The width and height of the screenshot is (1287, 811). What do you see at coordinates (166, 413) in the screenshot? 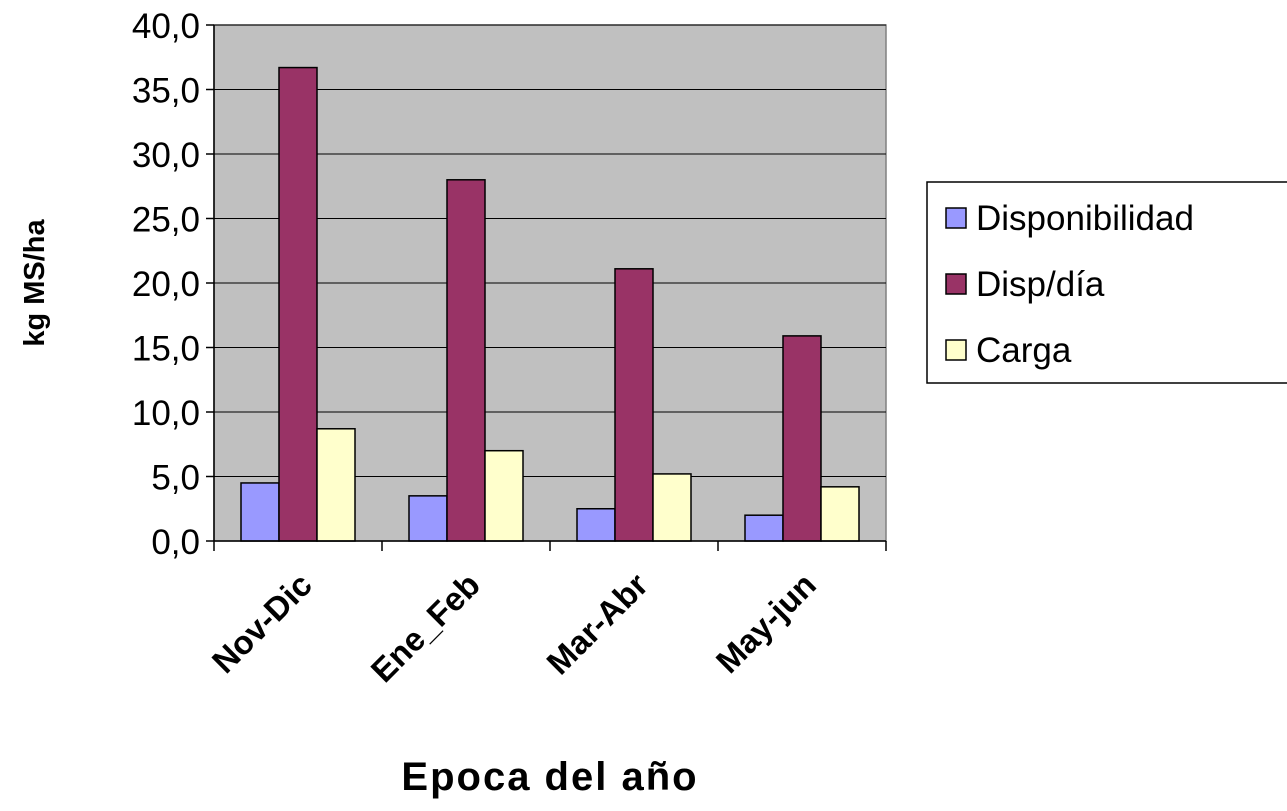
I see `y-tick-label: 10,0` at bounding box center [166, 413].